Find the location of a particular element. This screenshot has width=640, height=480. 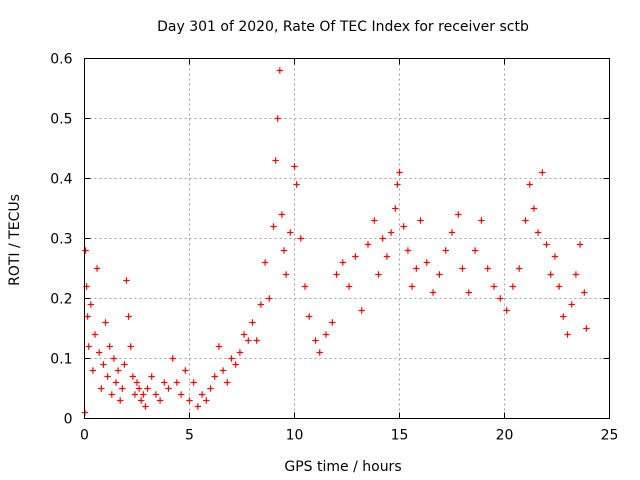

y-tick-label: 0.4 is located at coordinates (61, 180).